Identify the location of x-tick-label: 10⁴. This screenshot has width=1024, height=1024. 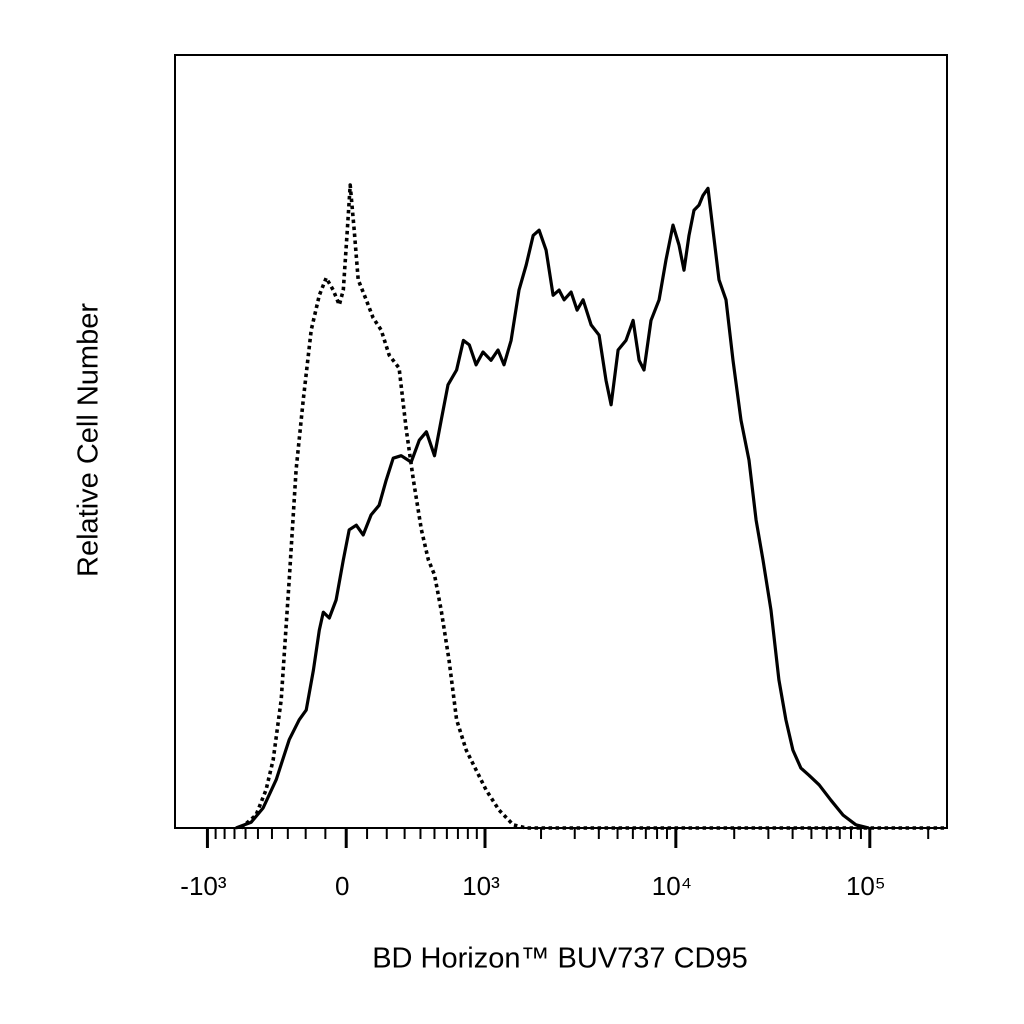
(672, 886).